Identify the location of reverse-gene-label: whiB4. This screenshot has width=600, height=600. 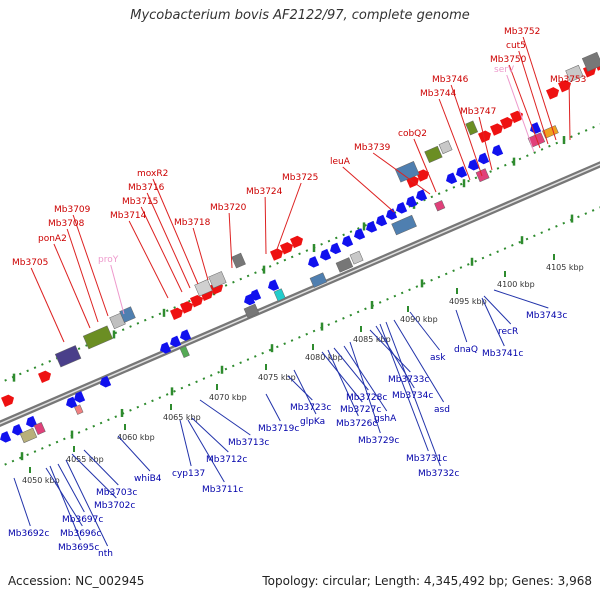
(148, 479).